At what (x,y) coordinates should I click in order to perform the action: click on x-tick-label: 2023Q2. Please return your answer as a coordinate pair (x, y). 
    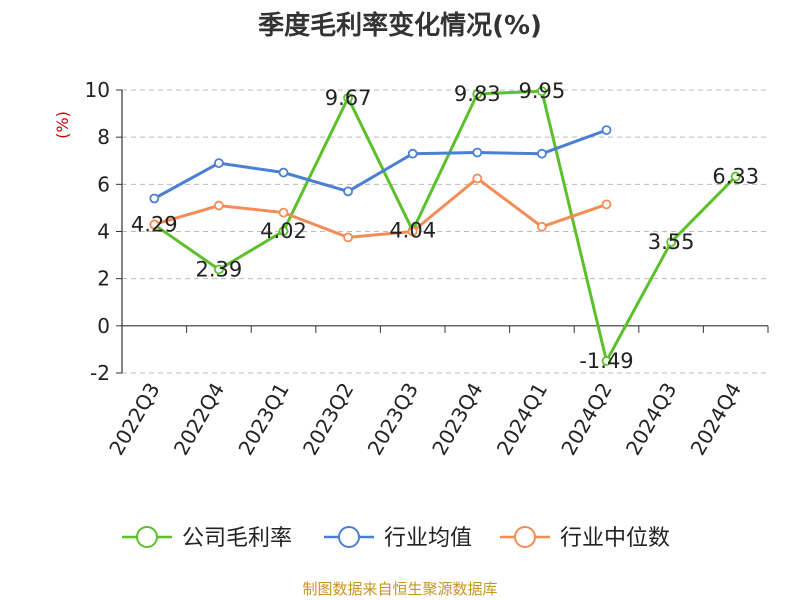
    Looking at the image, I should click on (328, 419).